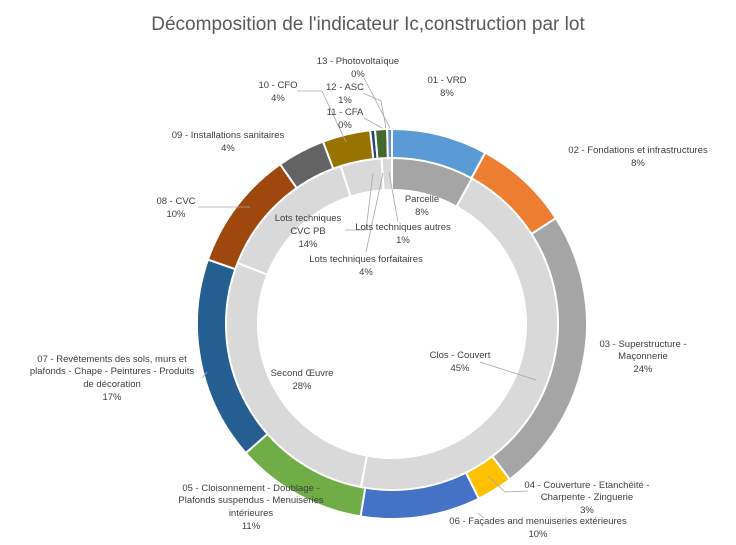  I want to click on category-label-04-couverture-etancheite-charpente-zinguerie: 04 - Couverture - Etanchéité -, so click(586, 485).